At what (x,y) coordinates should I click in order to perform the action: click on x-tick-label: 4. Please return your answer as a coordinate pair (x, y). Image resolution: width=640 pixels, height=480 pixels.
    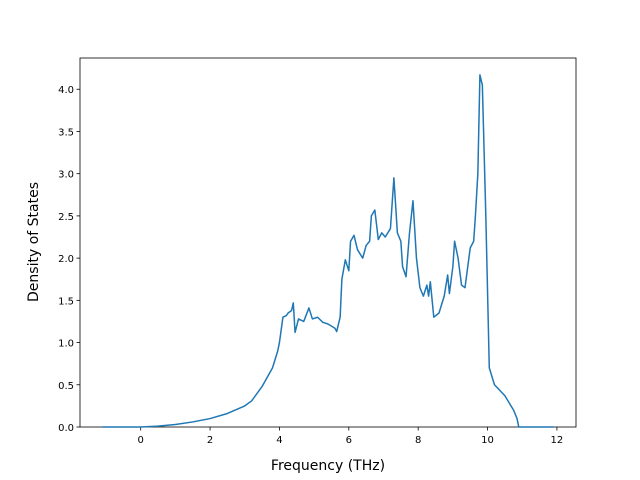
    Looking at the image, I should click on (279, 440).